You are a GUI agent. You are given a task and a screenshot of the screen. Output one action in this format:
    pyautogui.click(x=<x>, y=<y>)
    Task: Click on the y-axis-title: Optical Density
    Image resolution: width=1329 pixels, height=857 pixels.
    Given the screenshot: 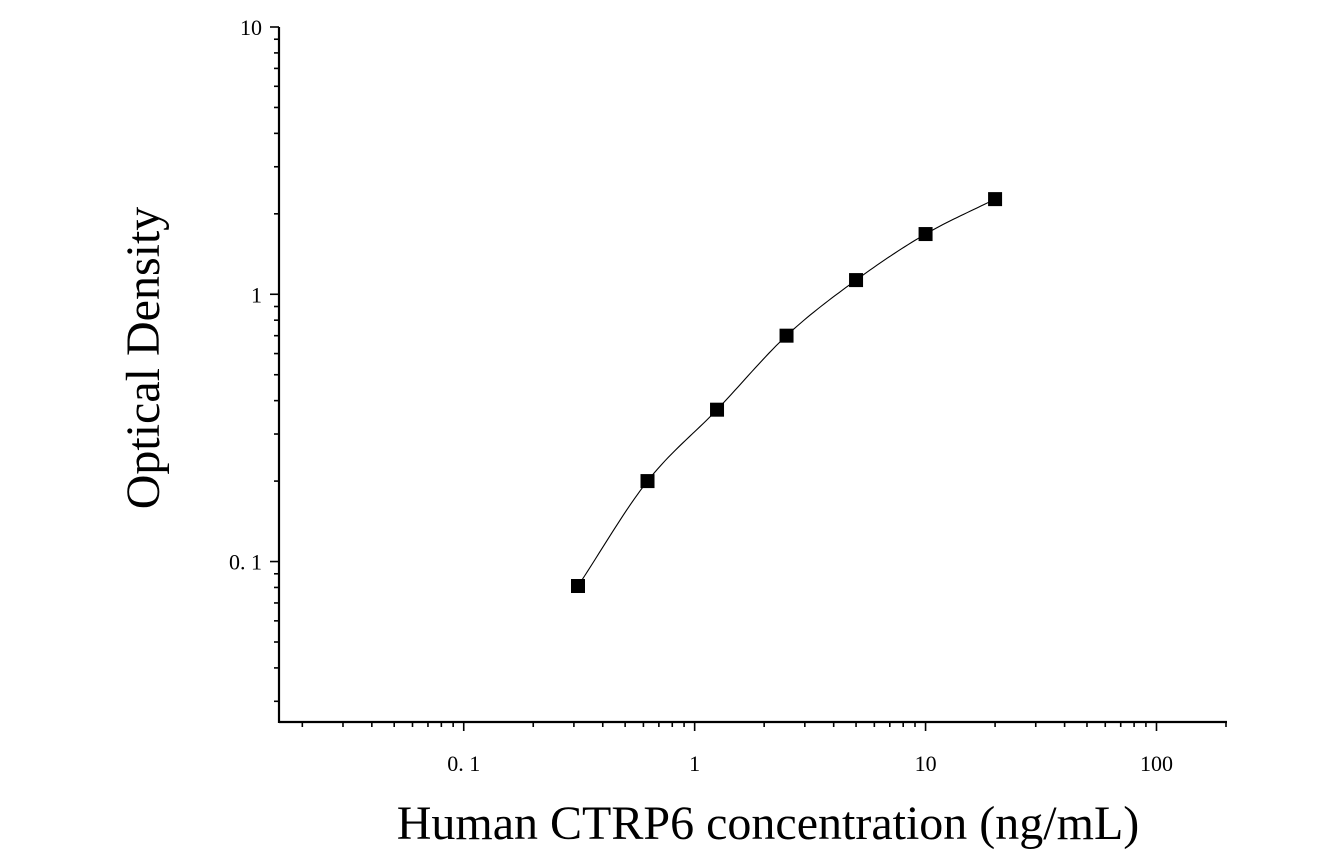 What is the action you would take?
    pyautogui.click(x=143, y=358)
    